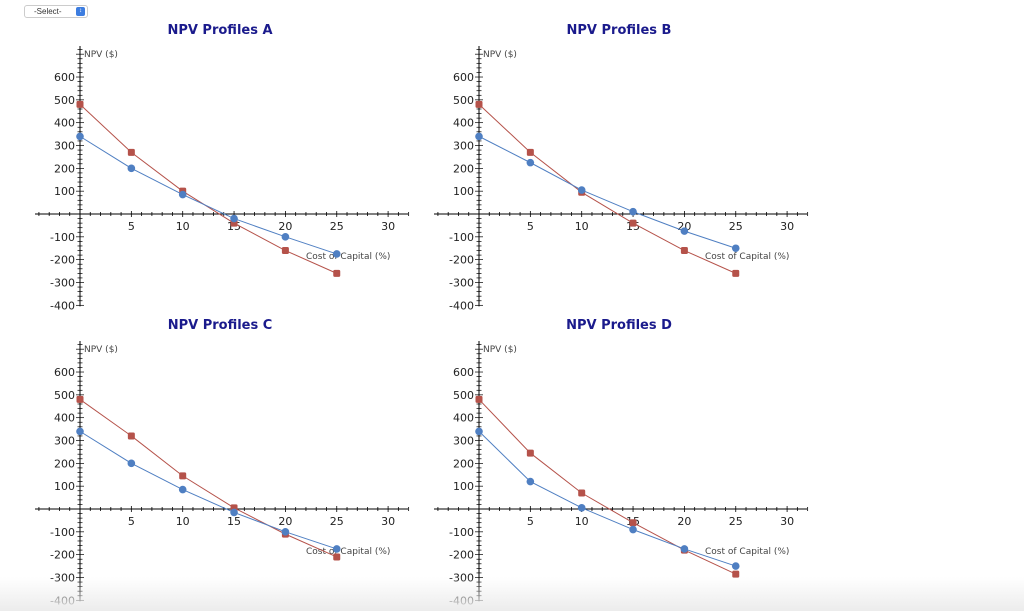 The image size is (1024, 611). I want to click on chart-title: NPV Profiles D, so click(619, 325).